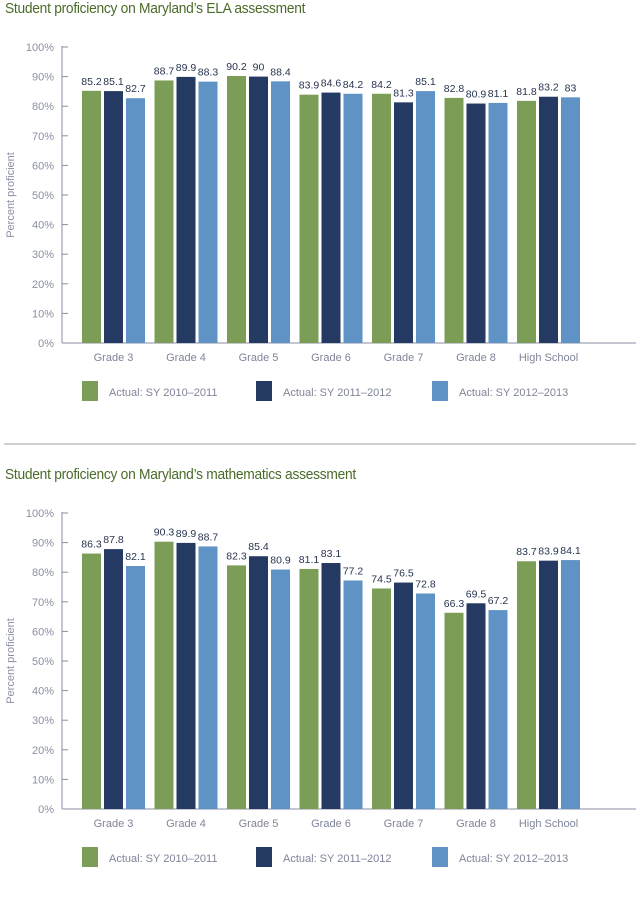  Describe the element at coordinates (280, 561) in the screenshot. I see `data-label: 80.9` at that location.